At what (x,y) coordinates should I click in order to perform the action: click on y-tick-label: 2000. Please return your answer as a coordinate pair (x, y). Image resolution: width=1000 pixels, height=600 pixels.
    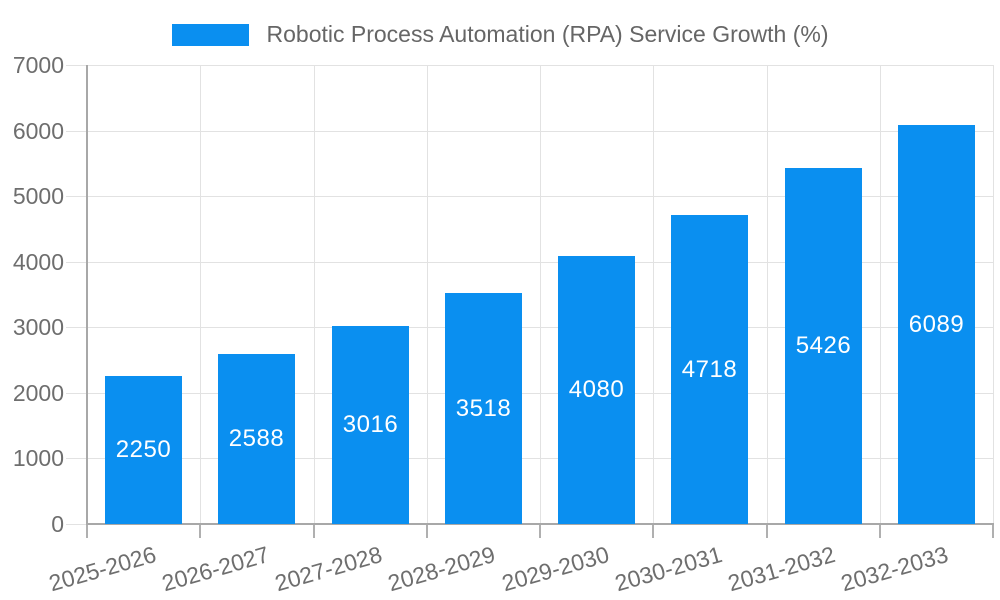
    Looking at the image, I should click on (38, 393).